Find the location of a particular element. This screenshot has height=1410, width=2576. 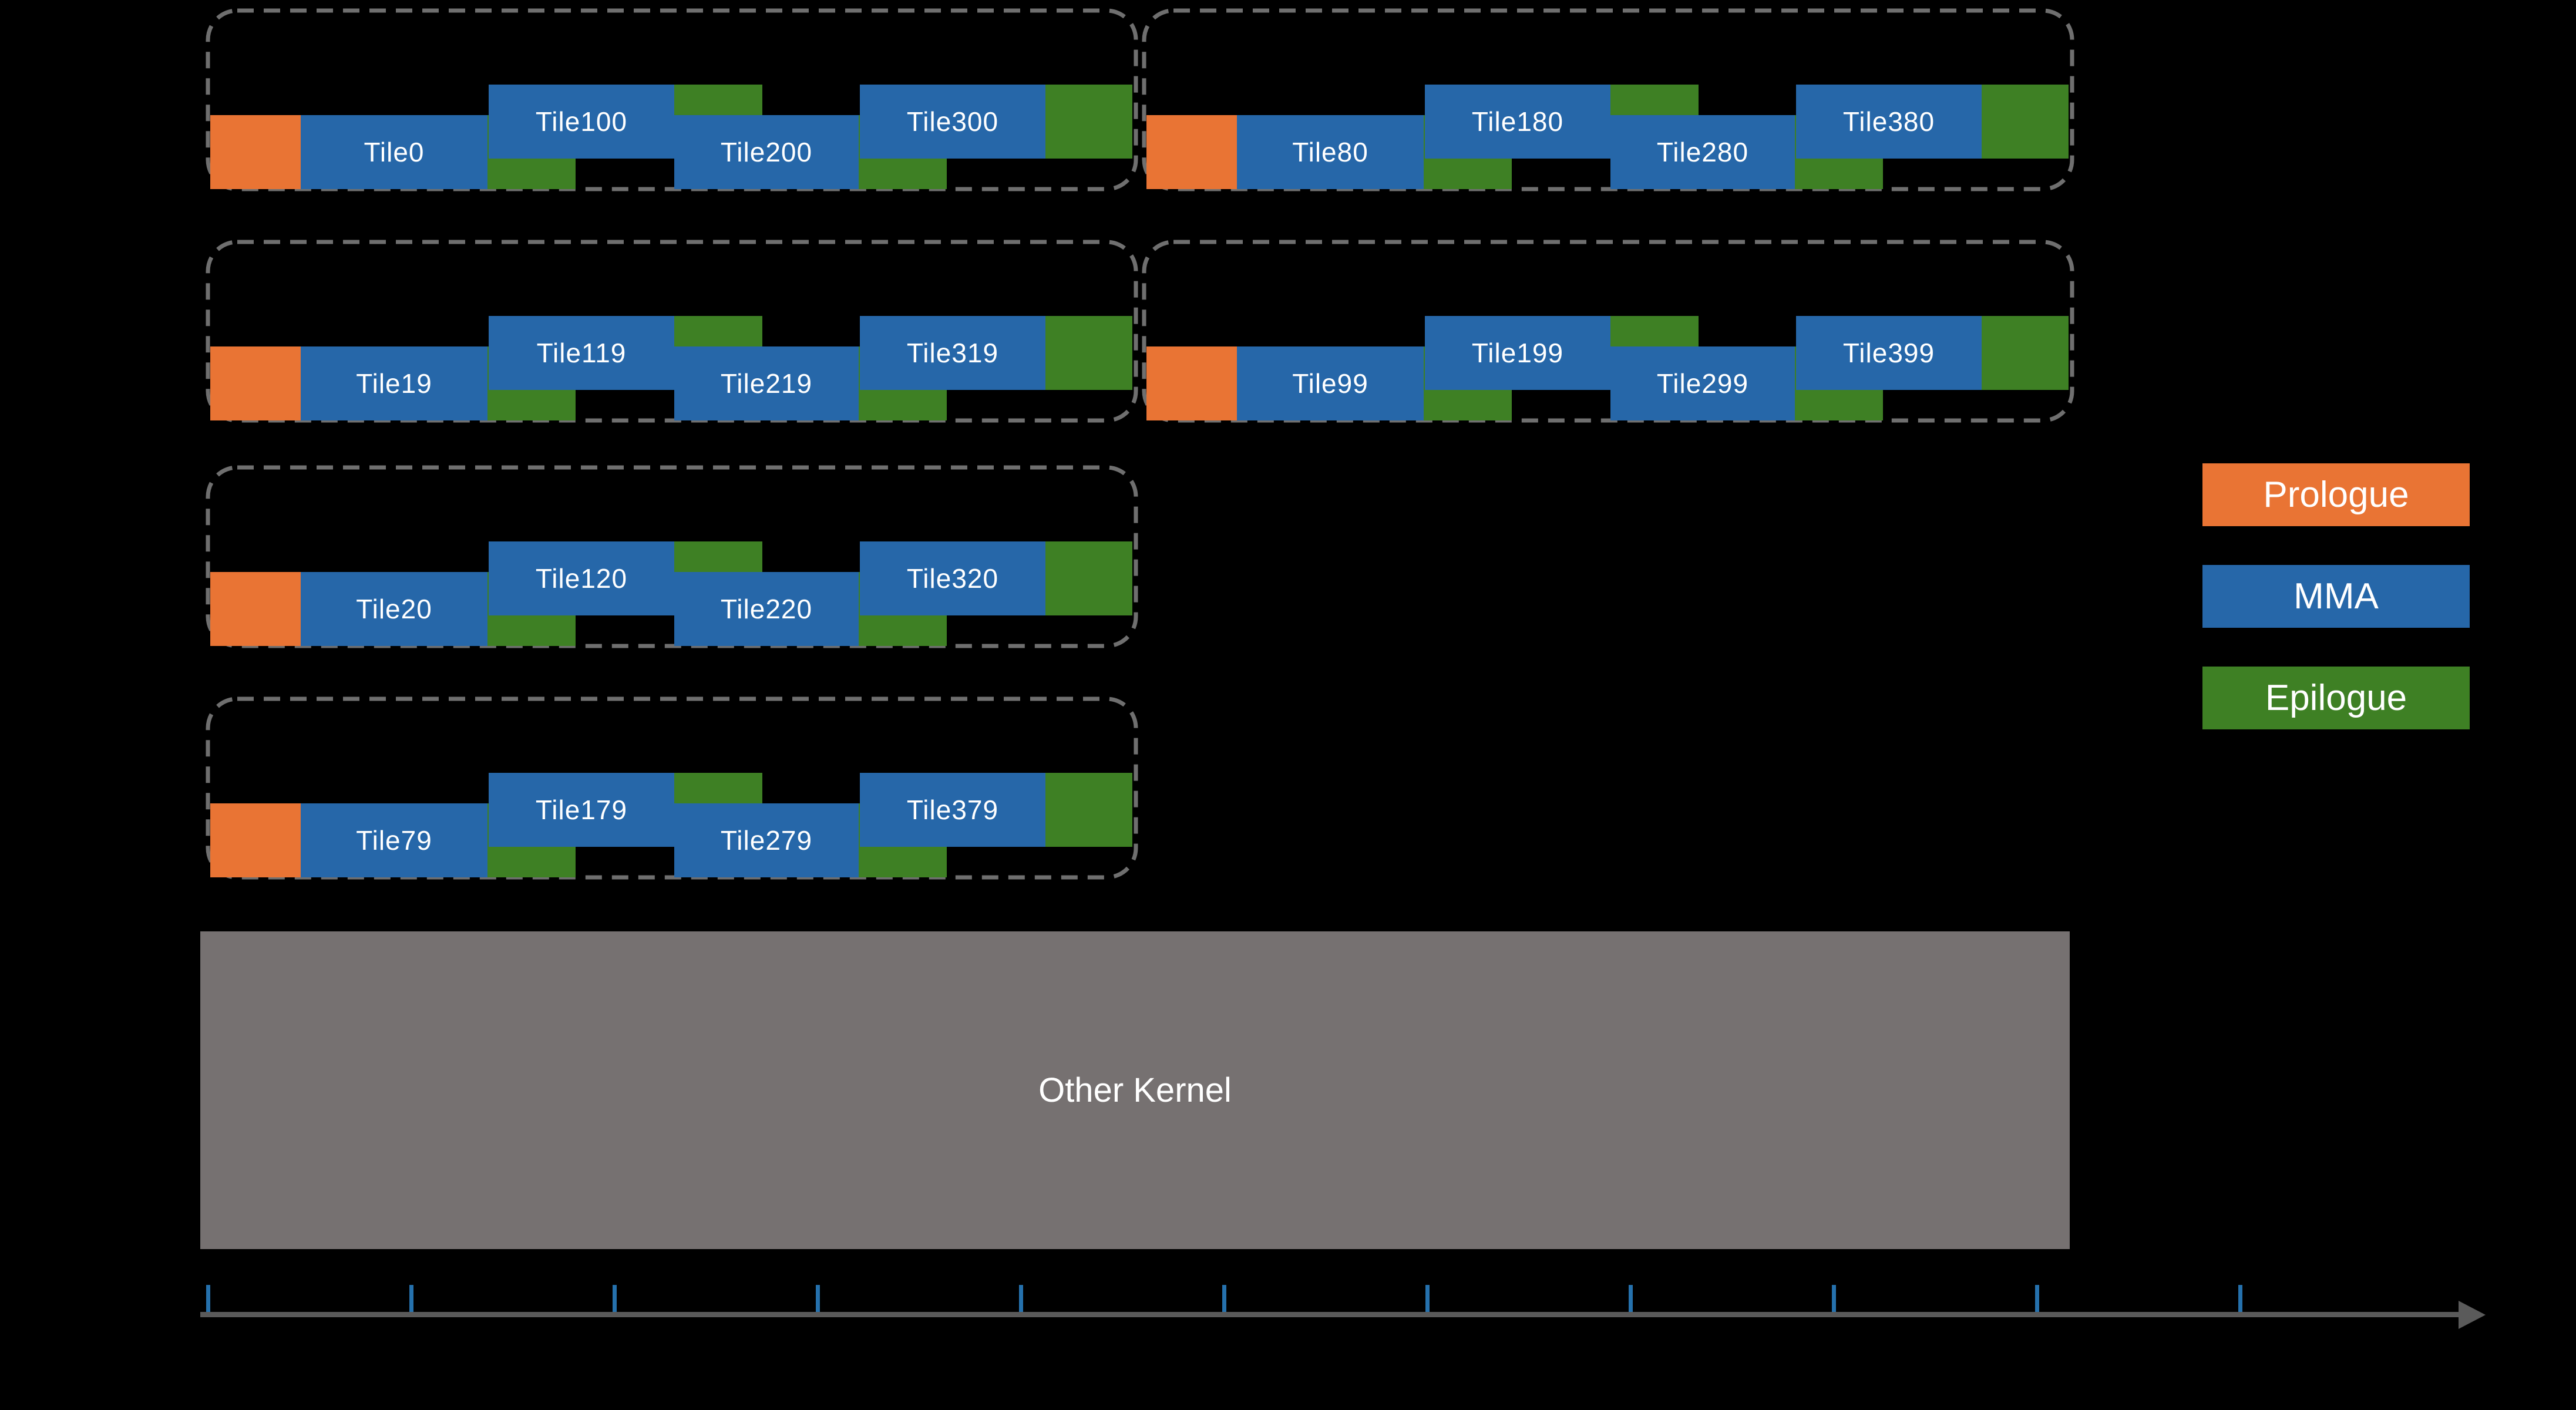

mma-tile-block: Tile380 is located at coordinates (1889, 122).